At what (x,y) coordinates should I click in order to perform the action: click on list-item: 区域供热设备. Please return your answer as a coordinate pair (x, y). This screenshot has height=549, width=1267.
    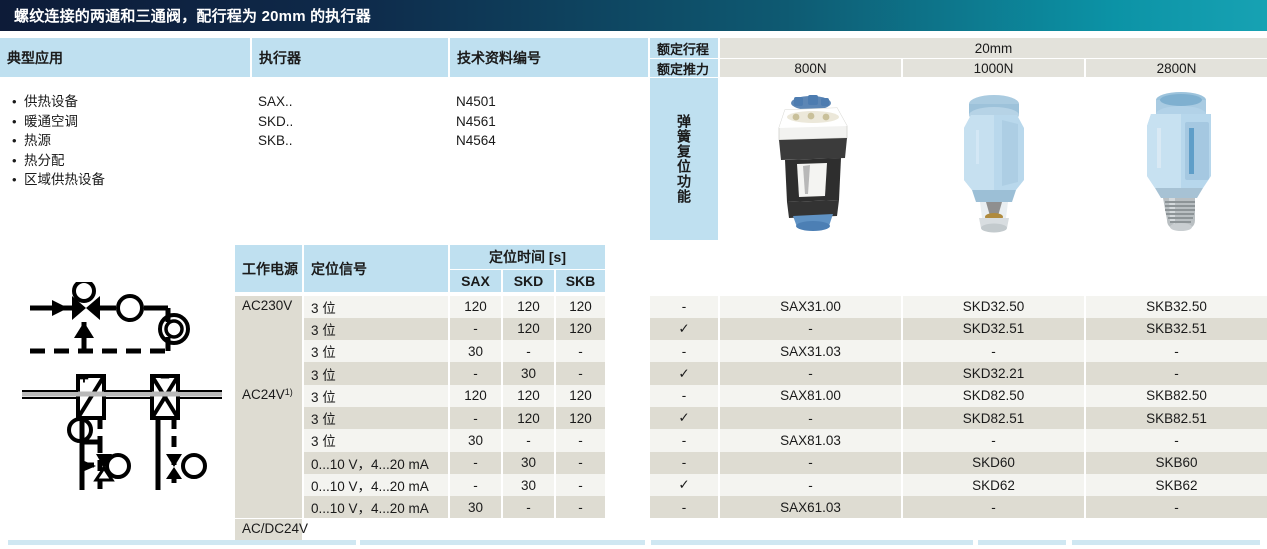
    Looking at the image, I should click on (130, 180).